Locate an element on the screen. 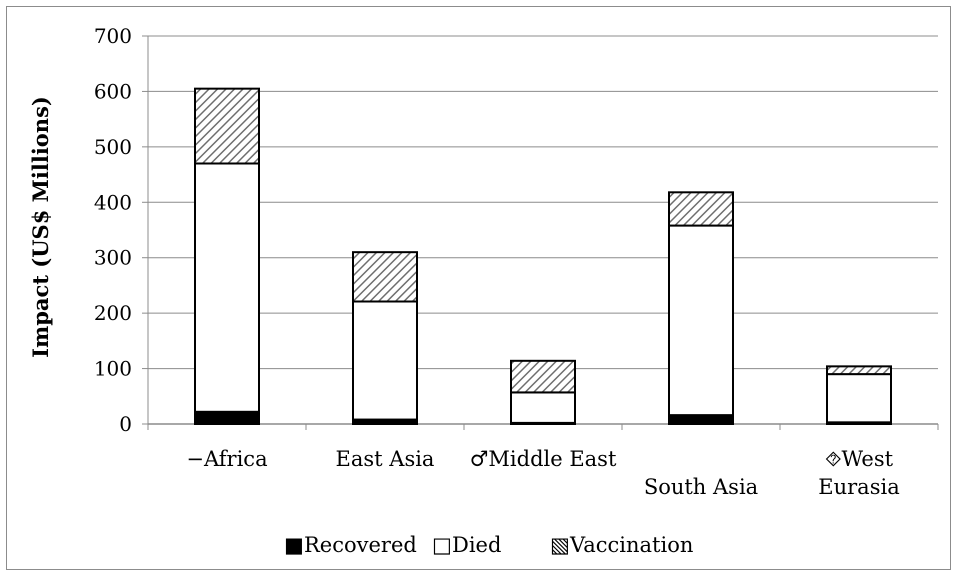 This screenshot has width=959, height=577. legend-label-died: Died is located at coordinates (476, 545).